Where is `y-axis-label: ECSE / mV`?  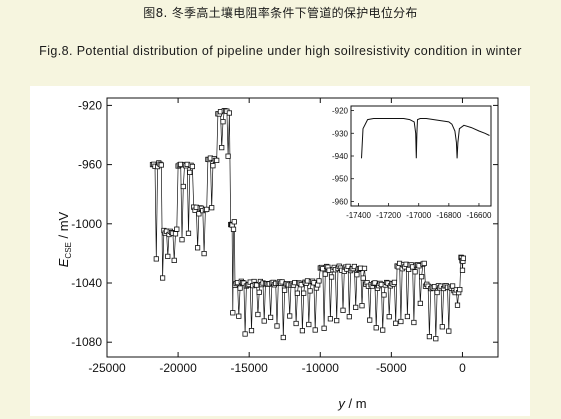 y-axis-label: ECSE / mV is located at coordinates (64, 239).